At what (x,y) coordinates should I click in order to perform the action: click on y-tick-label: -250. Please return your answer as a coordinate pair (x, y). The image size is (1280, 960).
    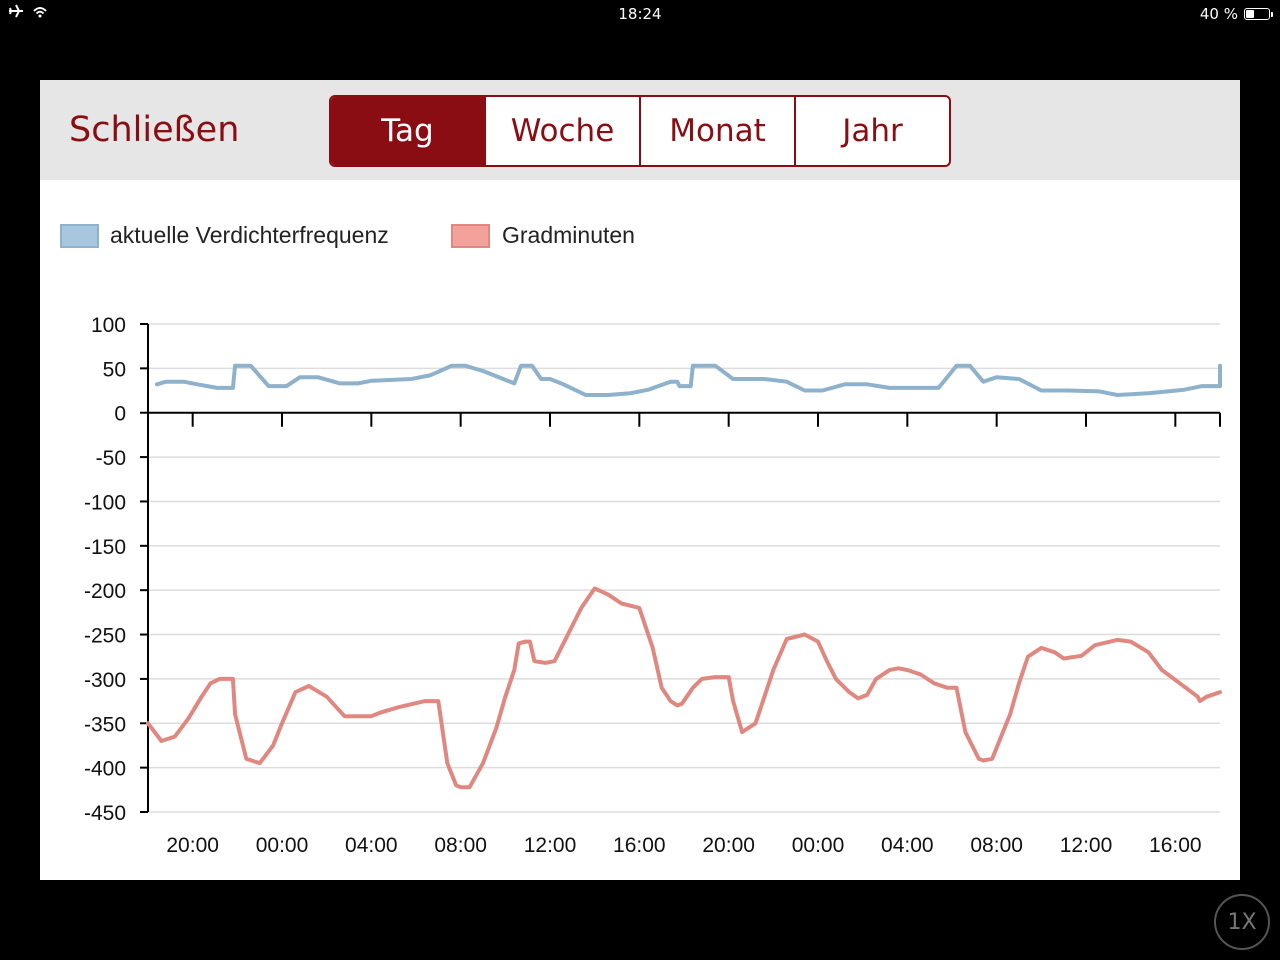
    Looking at the image, I should click on (105, 636).